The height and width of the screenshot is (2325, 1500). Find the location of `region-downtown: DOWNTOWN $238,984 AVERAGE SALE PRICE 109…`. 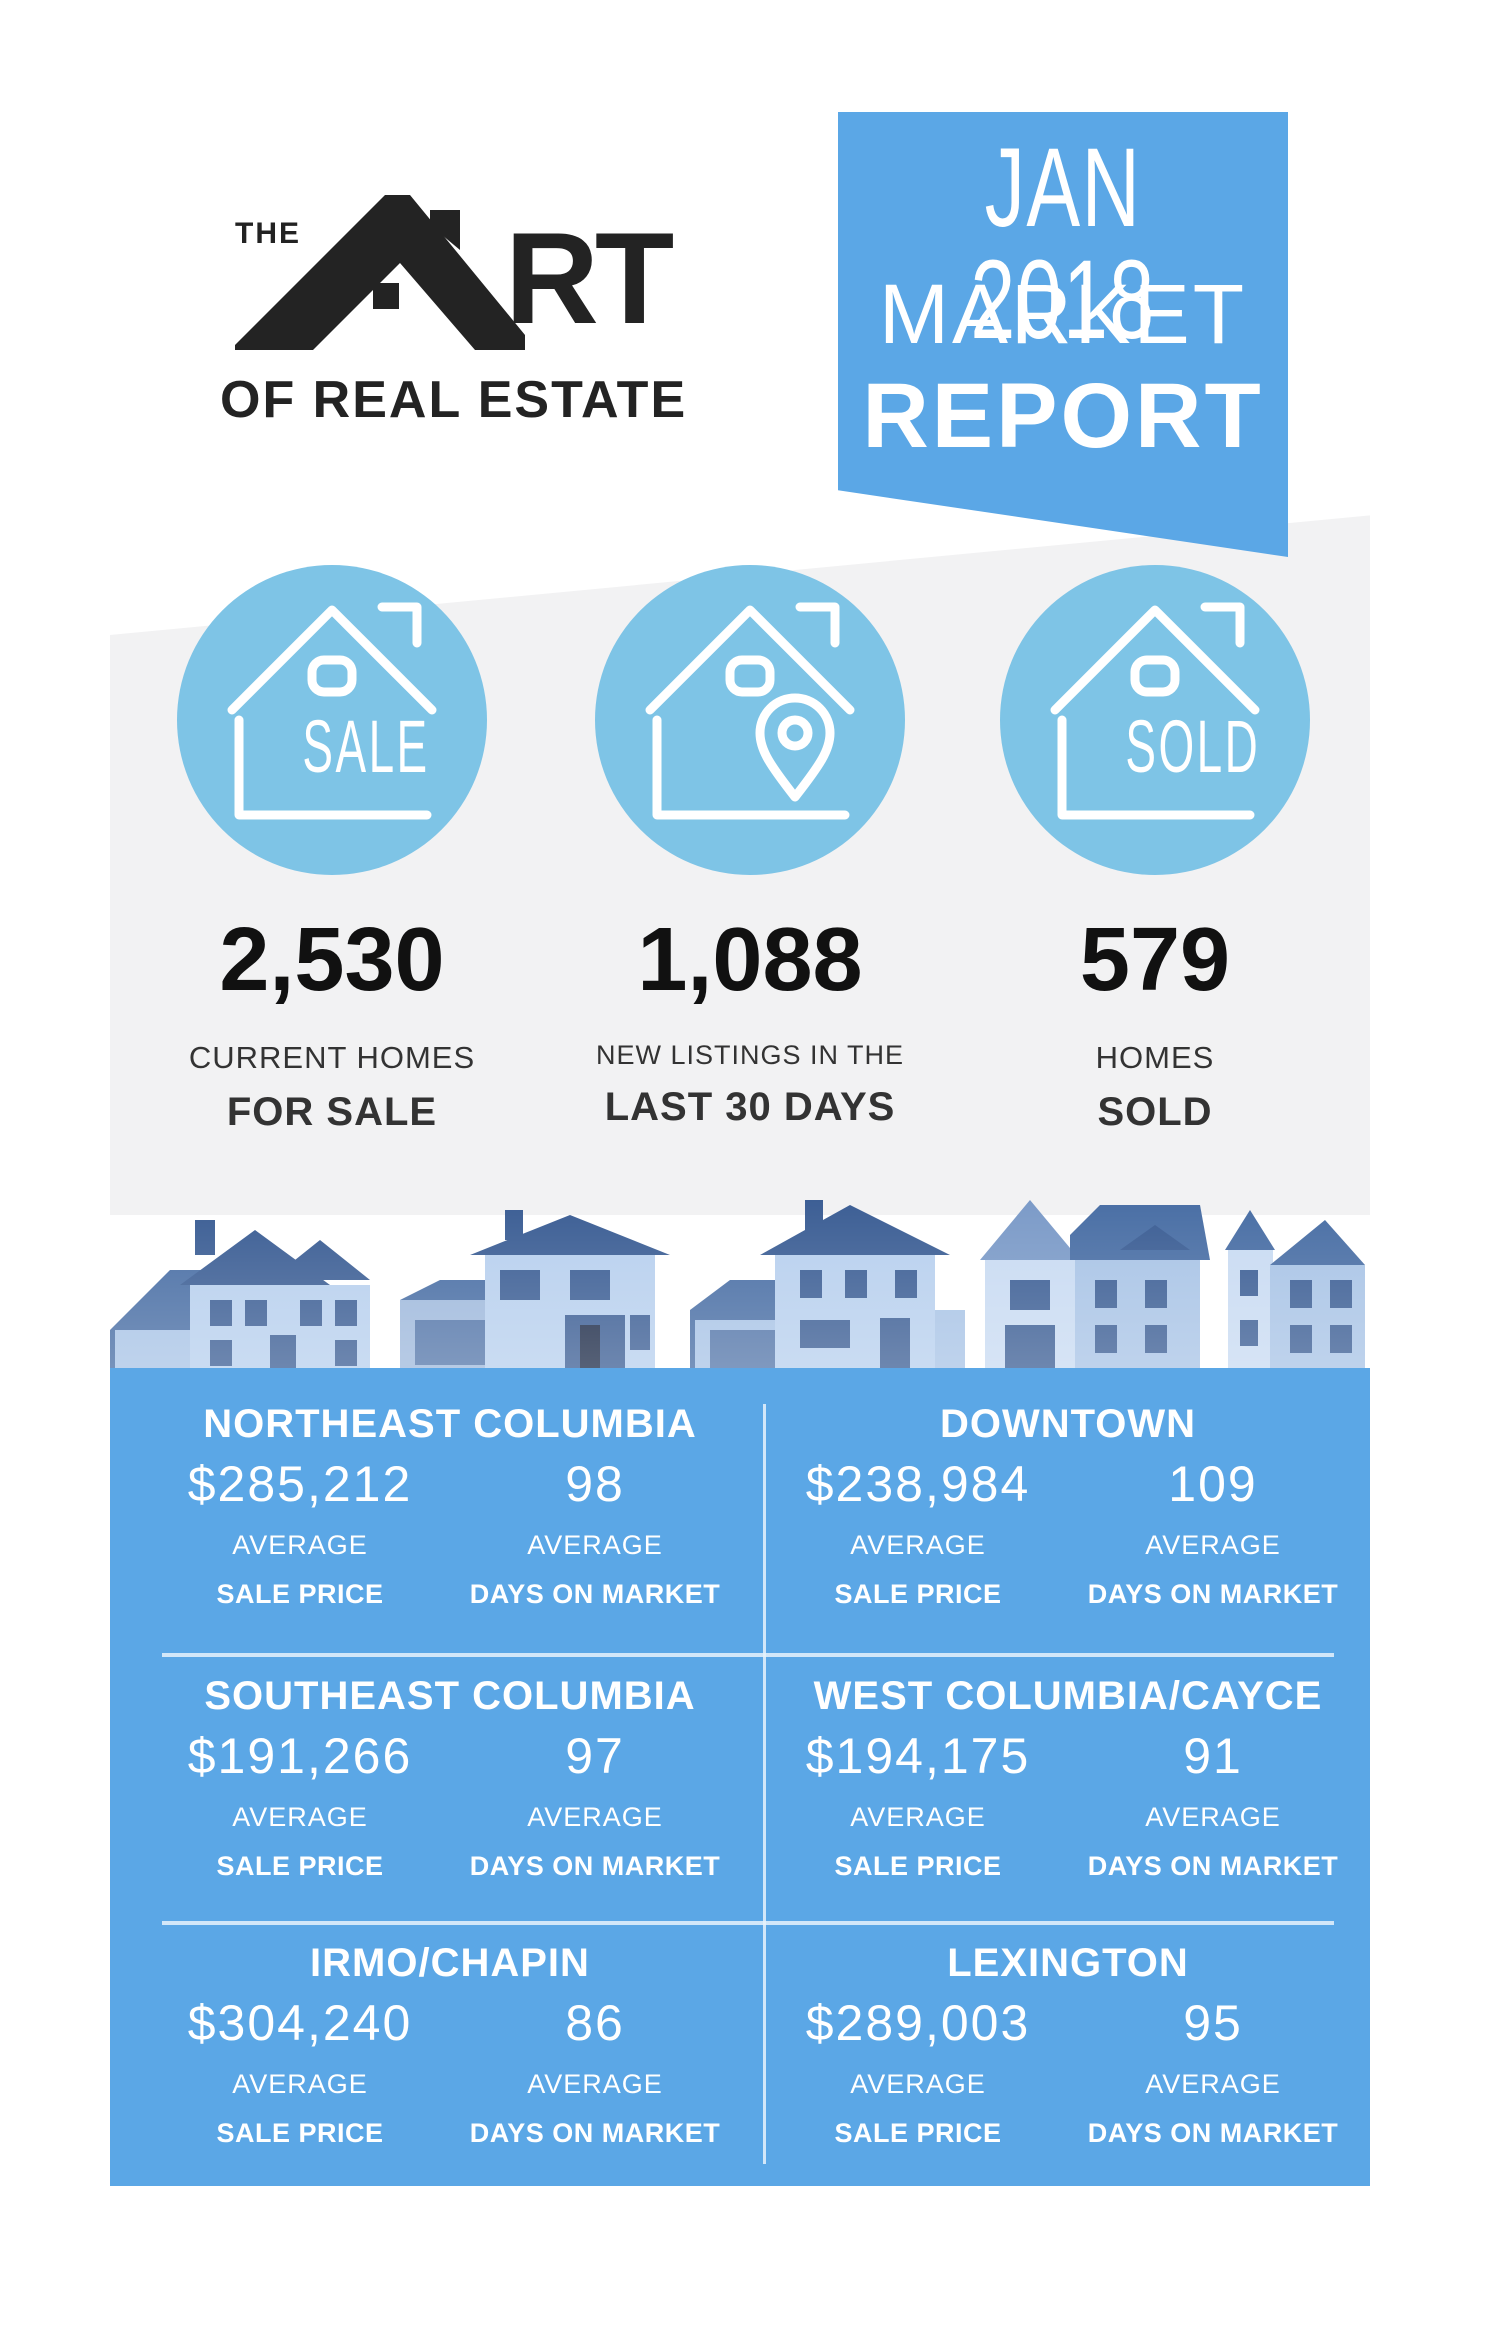

region-downtown: DOWNTOWN $238,984 AVERAGE SALE PRICE 109… is located at coordinates (1068, 1509).